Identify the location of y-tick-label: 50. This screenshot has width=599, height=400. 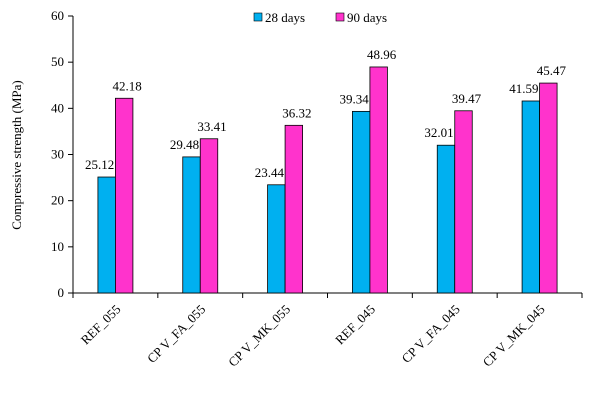
(57, 61).